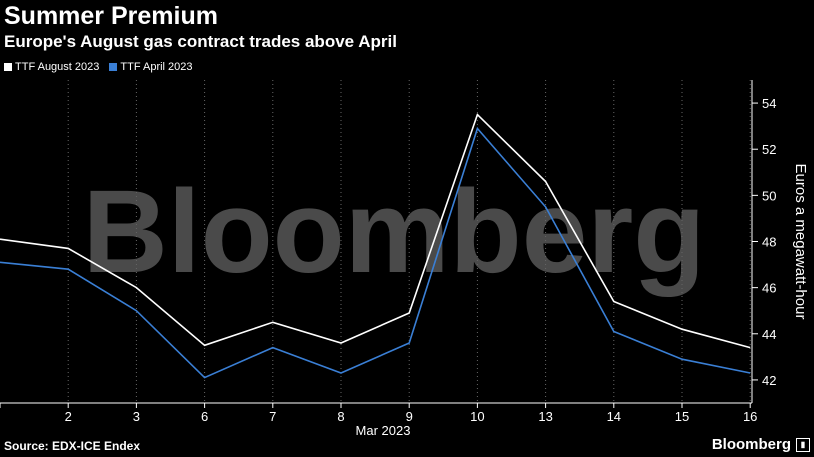  Describe the element at coordinates (769, 149) in the screenshot. I see `y-tick-label: 52` at that location.